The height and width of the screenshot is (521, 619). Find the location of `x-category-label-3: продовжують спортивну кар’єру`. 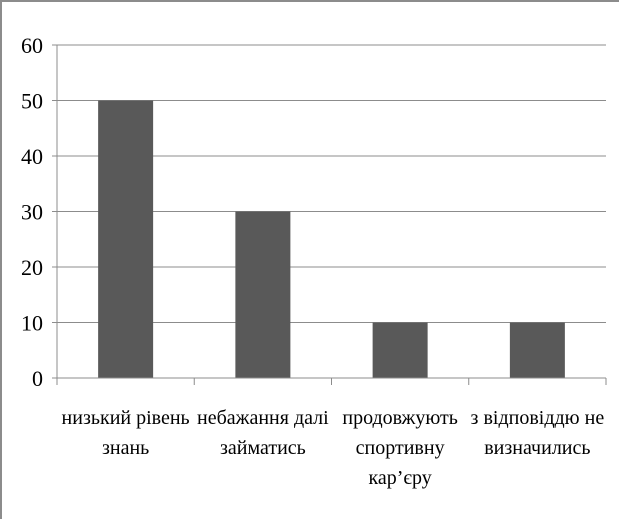

x-category-label-3: продовжують спортивну кар’єру is located at coordinates (400, 448).